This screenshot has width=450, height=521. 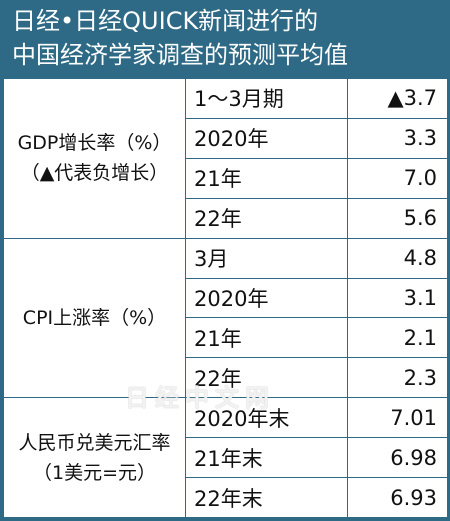 I want to click on header-title-line-2: 中国经济学家调查的预测平均值, so click(x=180, y=55).